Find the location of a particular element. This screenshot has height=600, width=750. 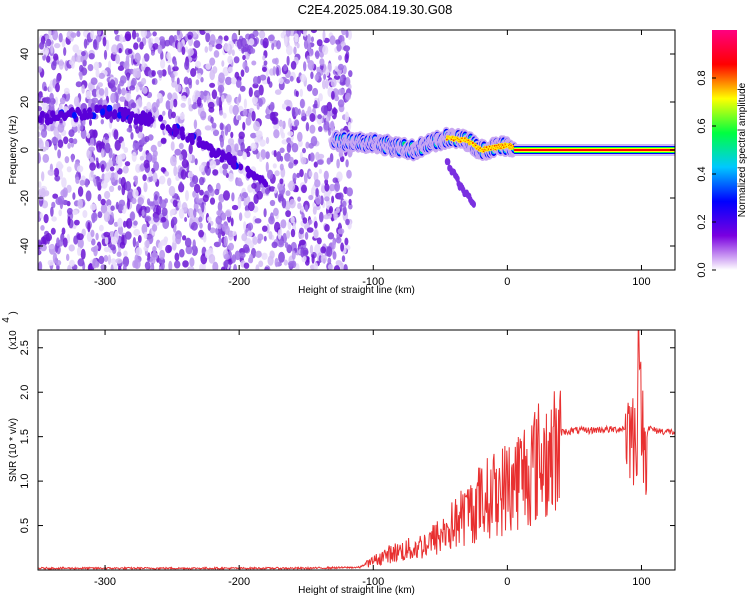

x-tick-label: -300 is located at coordinates (105, 582).